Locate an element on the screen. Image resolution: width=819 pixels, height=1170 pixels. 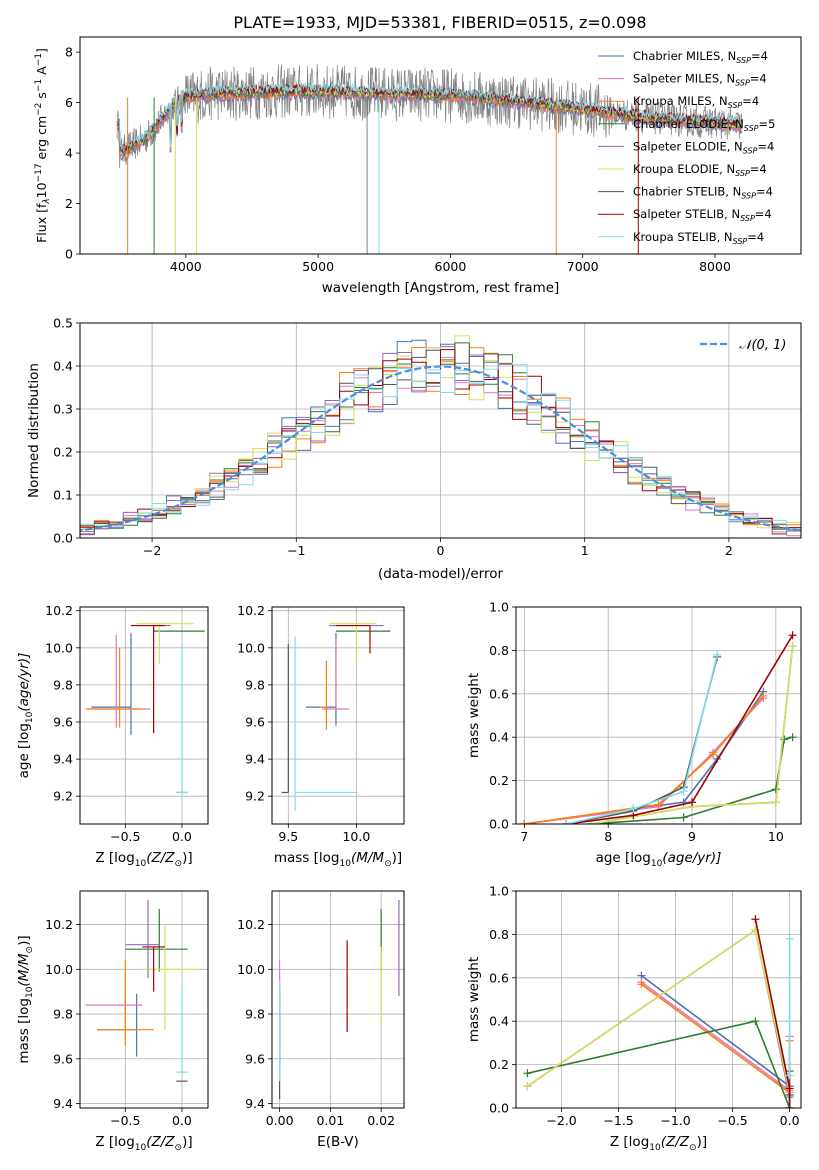
x-tick-label: 8 is located at coordinates (608, 836).